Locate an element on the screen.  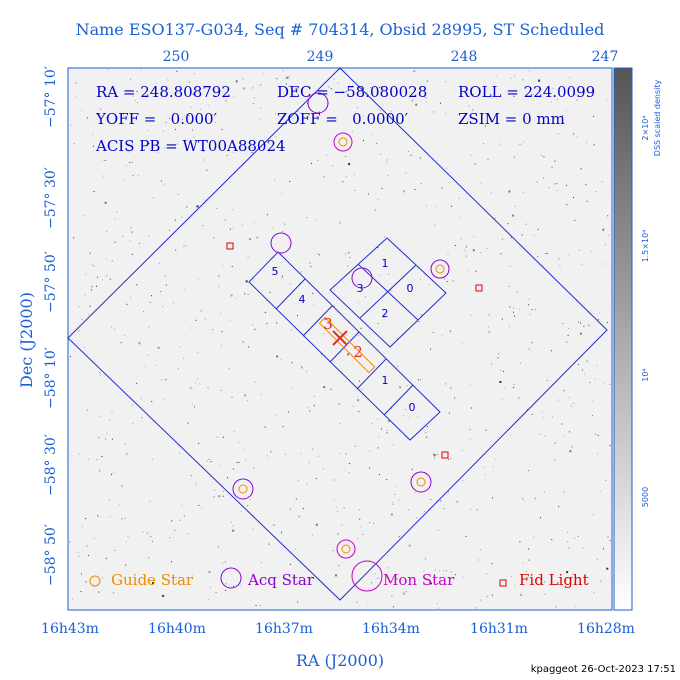
colorbar-tick-label: 2×10⁴ is located at coordinates (645, 127).